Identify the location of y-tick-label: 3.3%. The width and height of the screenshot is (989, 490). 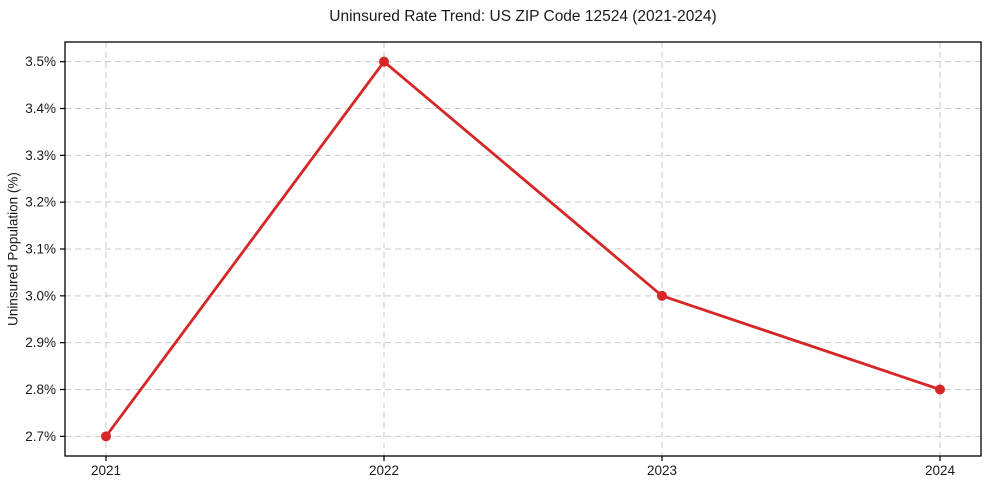
(40, 155).